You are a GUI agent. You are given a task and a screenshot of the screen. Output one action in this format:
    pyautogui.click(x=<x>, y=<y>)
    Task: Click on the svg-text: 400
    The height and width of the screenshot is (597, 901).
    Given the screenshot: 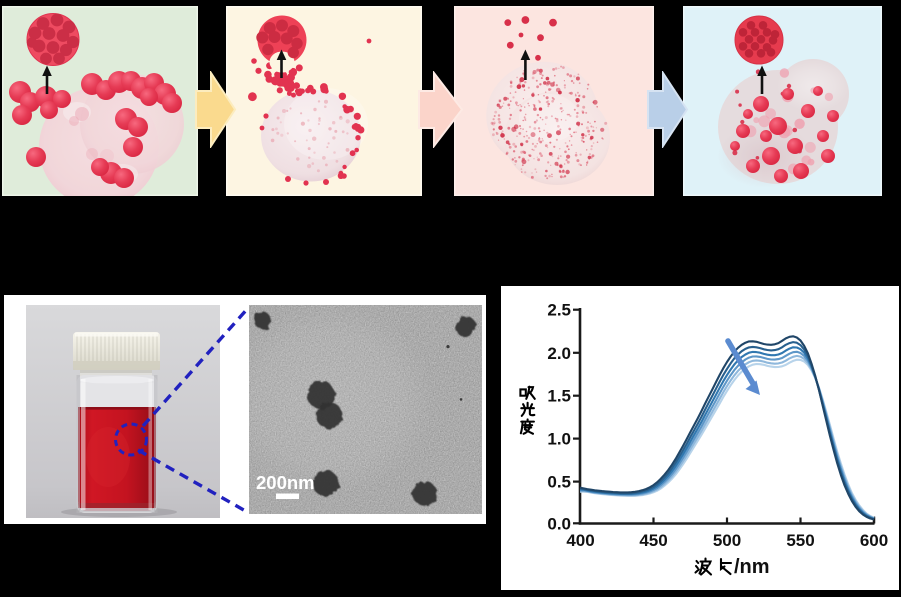 What is the action you would take?
    pyautogui.click(x=580, y=540)
    